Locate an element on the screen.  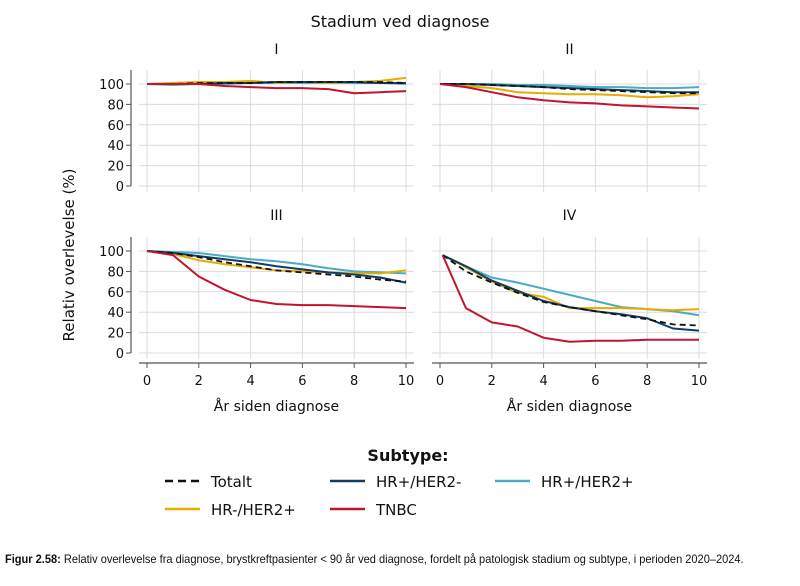
legend-label: HR+/HER2- is located at coordinates (418, 482).